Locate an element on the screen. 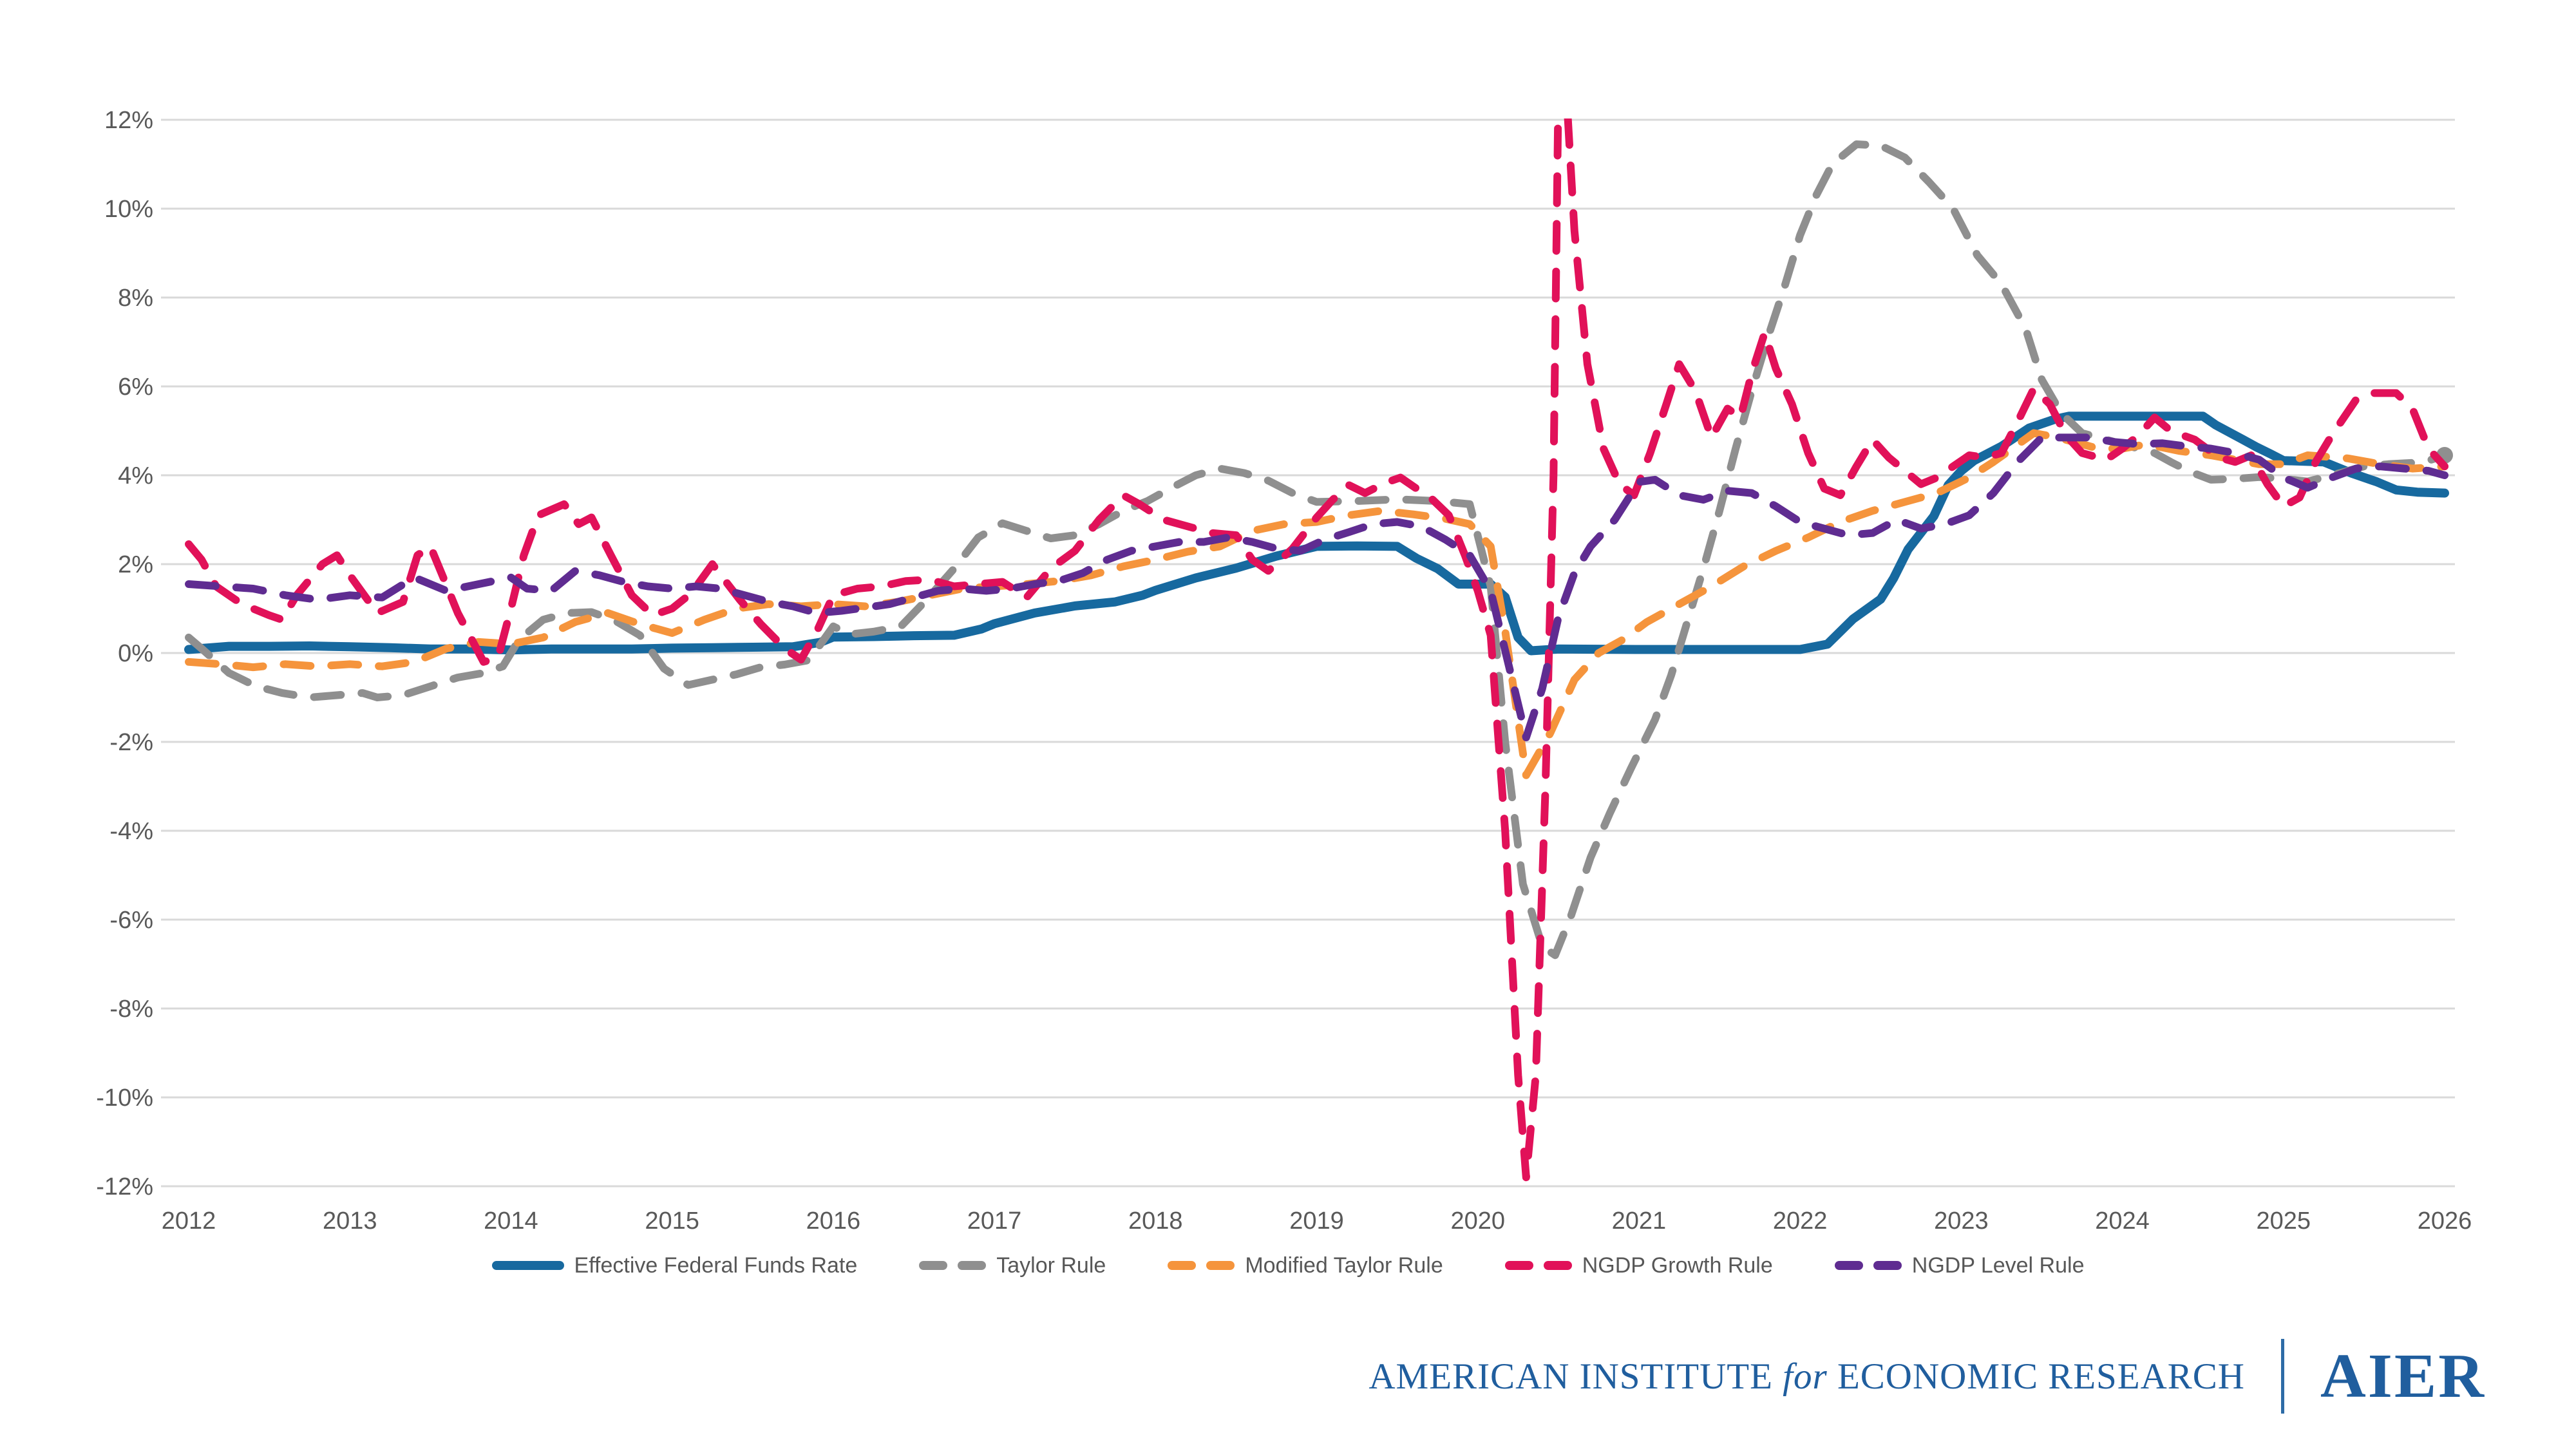 The height and width of the screenshot is (1449, 2576). y-tick-label: 8% is located at coordinates (135, 298).